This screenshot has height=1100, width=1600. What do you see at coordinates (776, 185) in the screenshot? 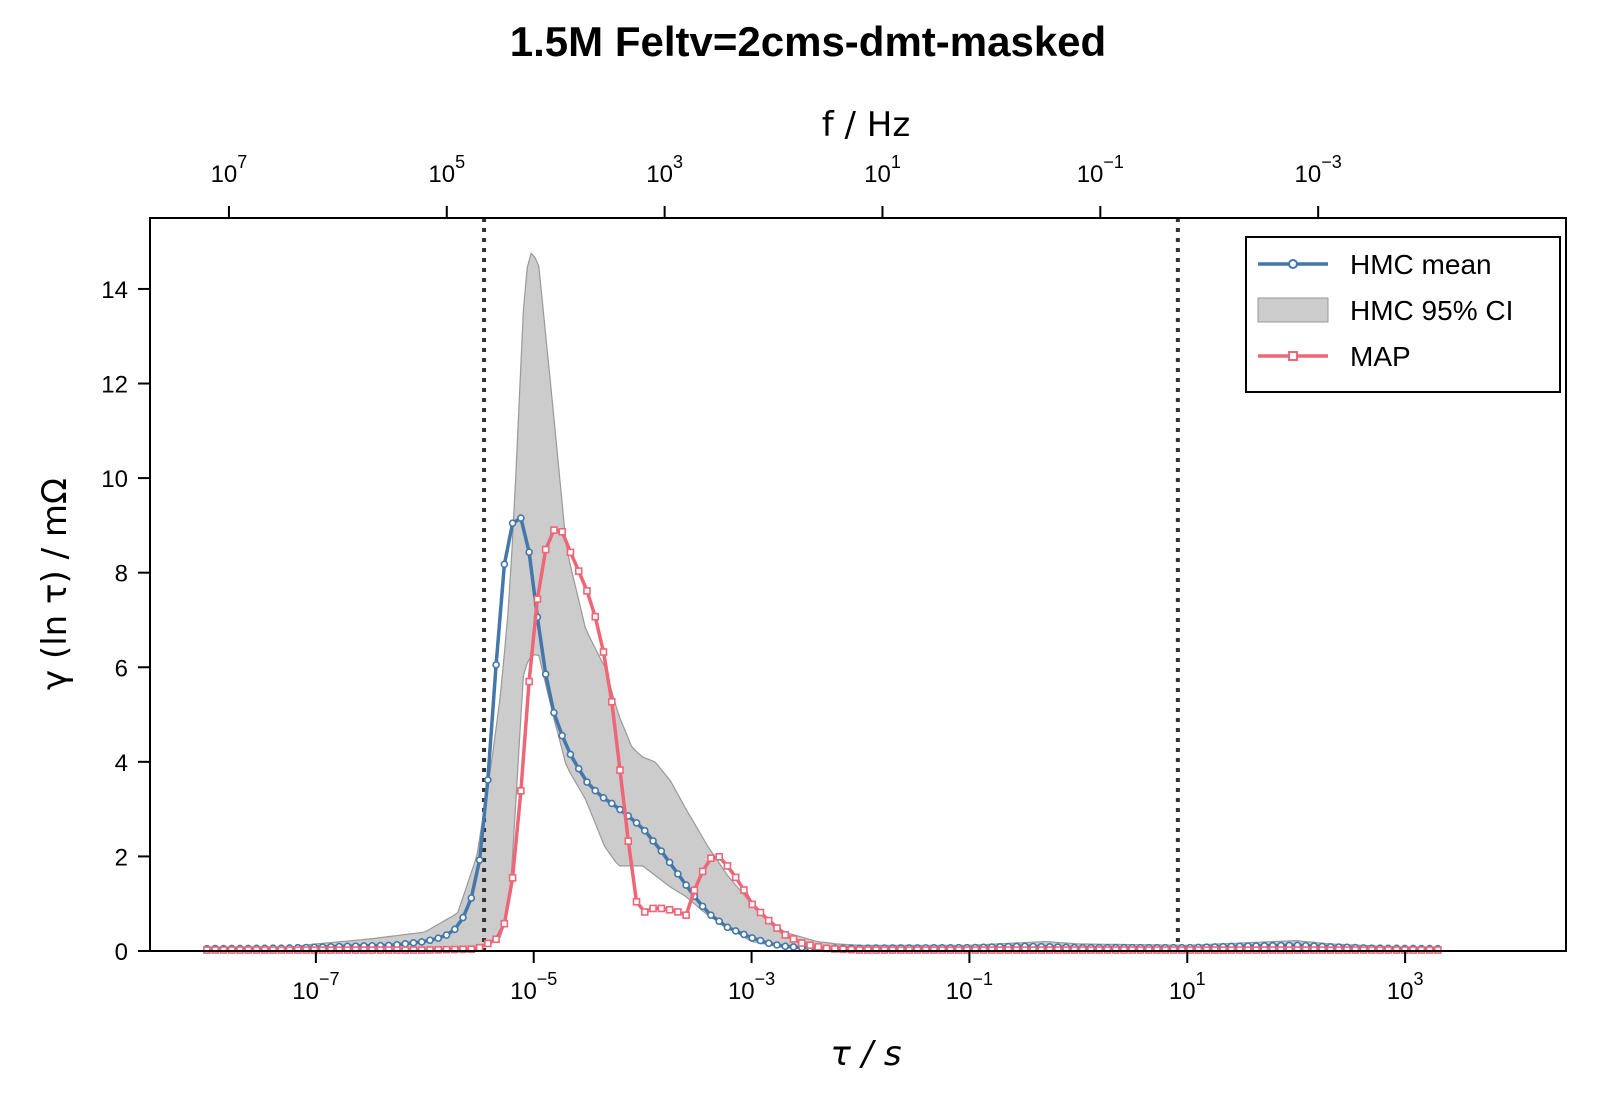
I see `top-axis: 10⁷ 10⁵ 10³ 10¹ 10⁻¹ 10⁻³` at bounding box center [776, 185].